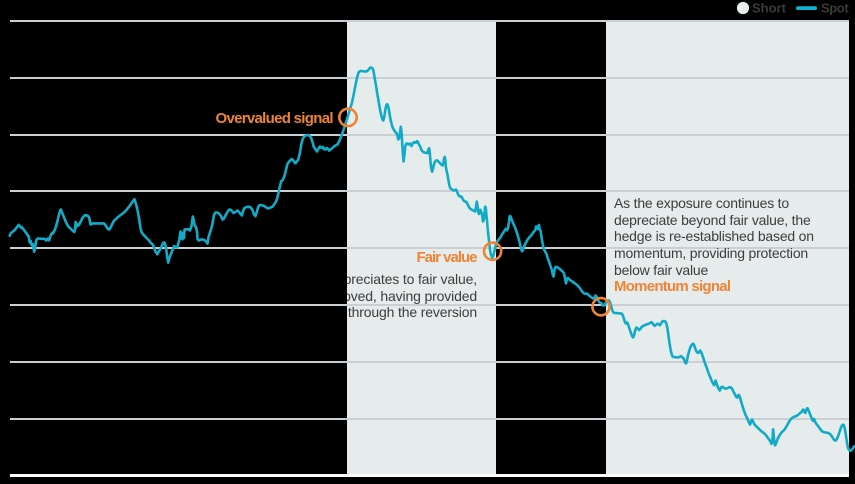  I want to click on svg-text: Spot, so click(835, 8).